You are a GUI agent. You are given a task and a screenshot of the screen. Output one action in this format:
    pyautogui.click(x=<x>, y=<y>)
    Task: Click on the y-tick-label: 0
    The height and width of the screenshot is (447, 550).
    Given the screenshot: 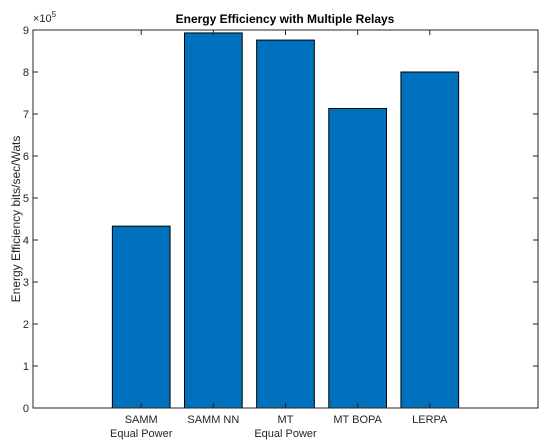 What is the action you would take?
    pyautogui.click(x=26, y=409)
    